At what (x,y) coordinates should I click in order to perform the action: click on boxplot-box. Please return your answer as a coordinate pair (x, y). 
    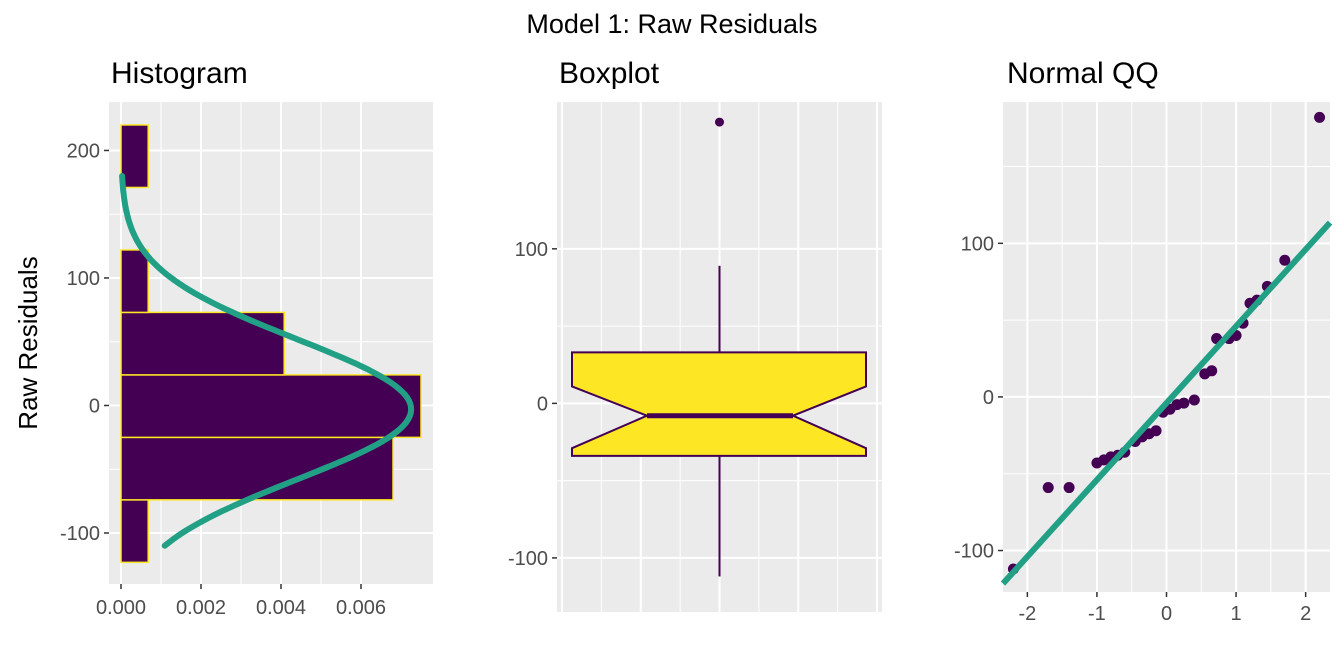
    Looking at the image, I should click on (719, 404).